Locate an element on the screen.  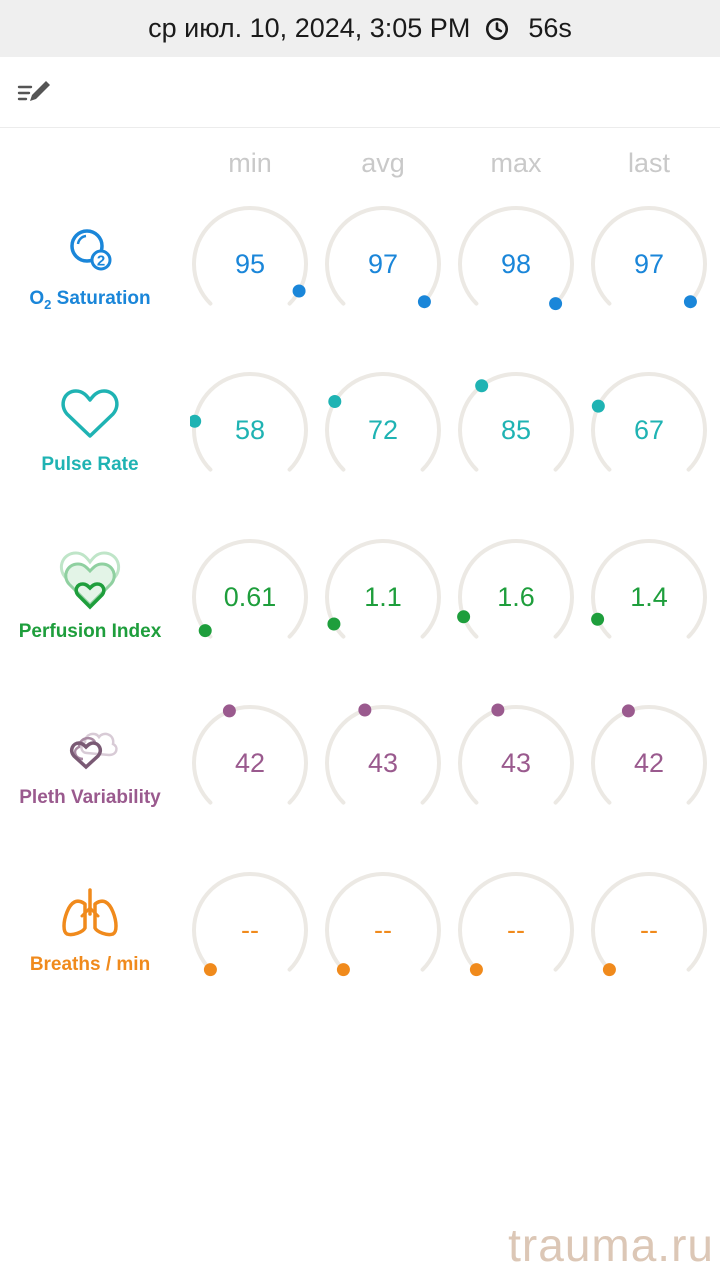
gauge-perfusion-last: 1.4 is located at coordinates (649, 597).